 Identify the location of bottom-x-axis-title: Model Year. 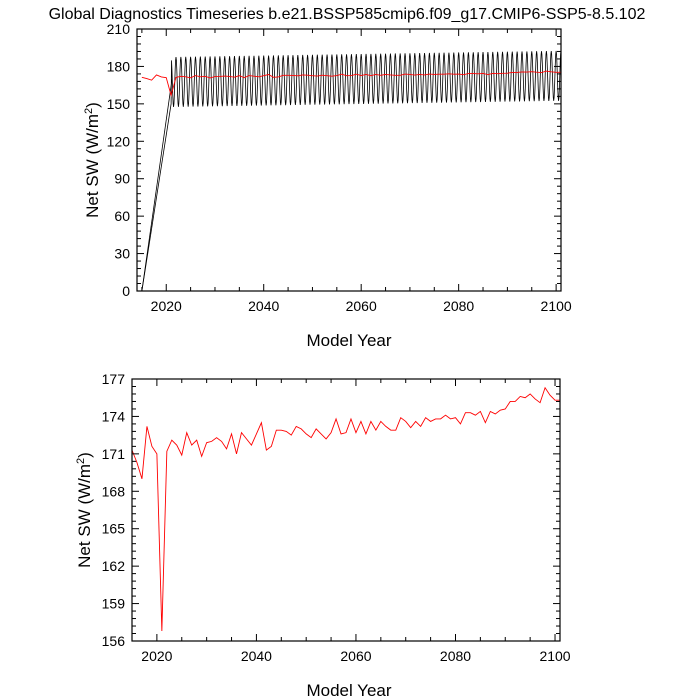
(348, 690).